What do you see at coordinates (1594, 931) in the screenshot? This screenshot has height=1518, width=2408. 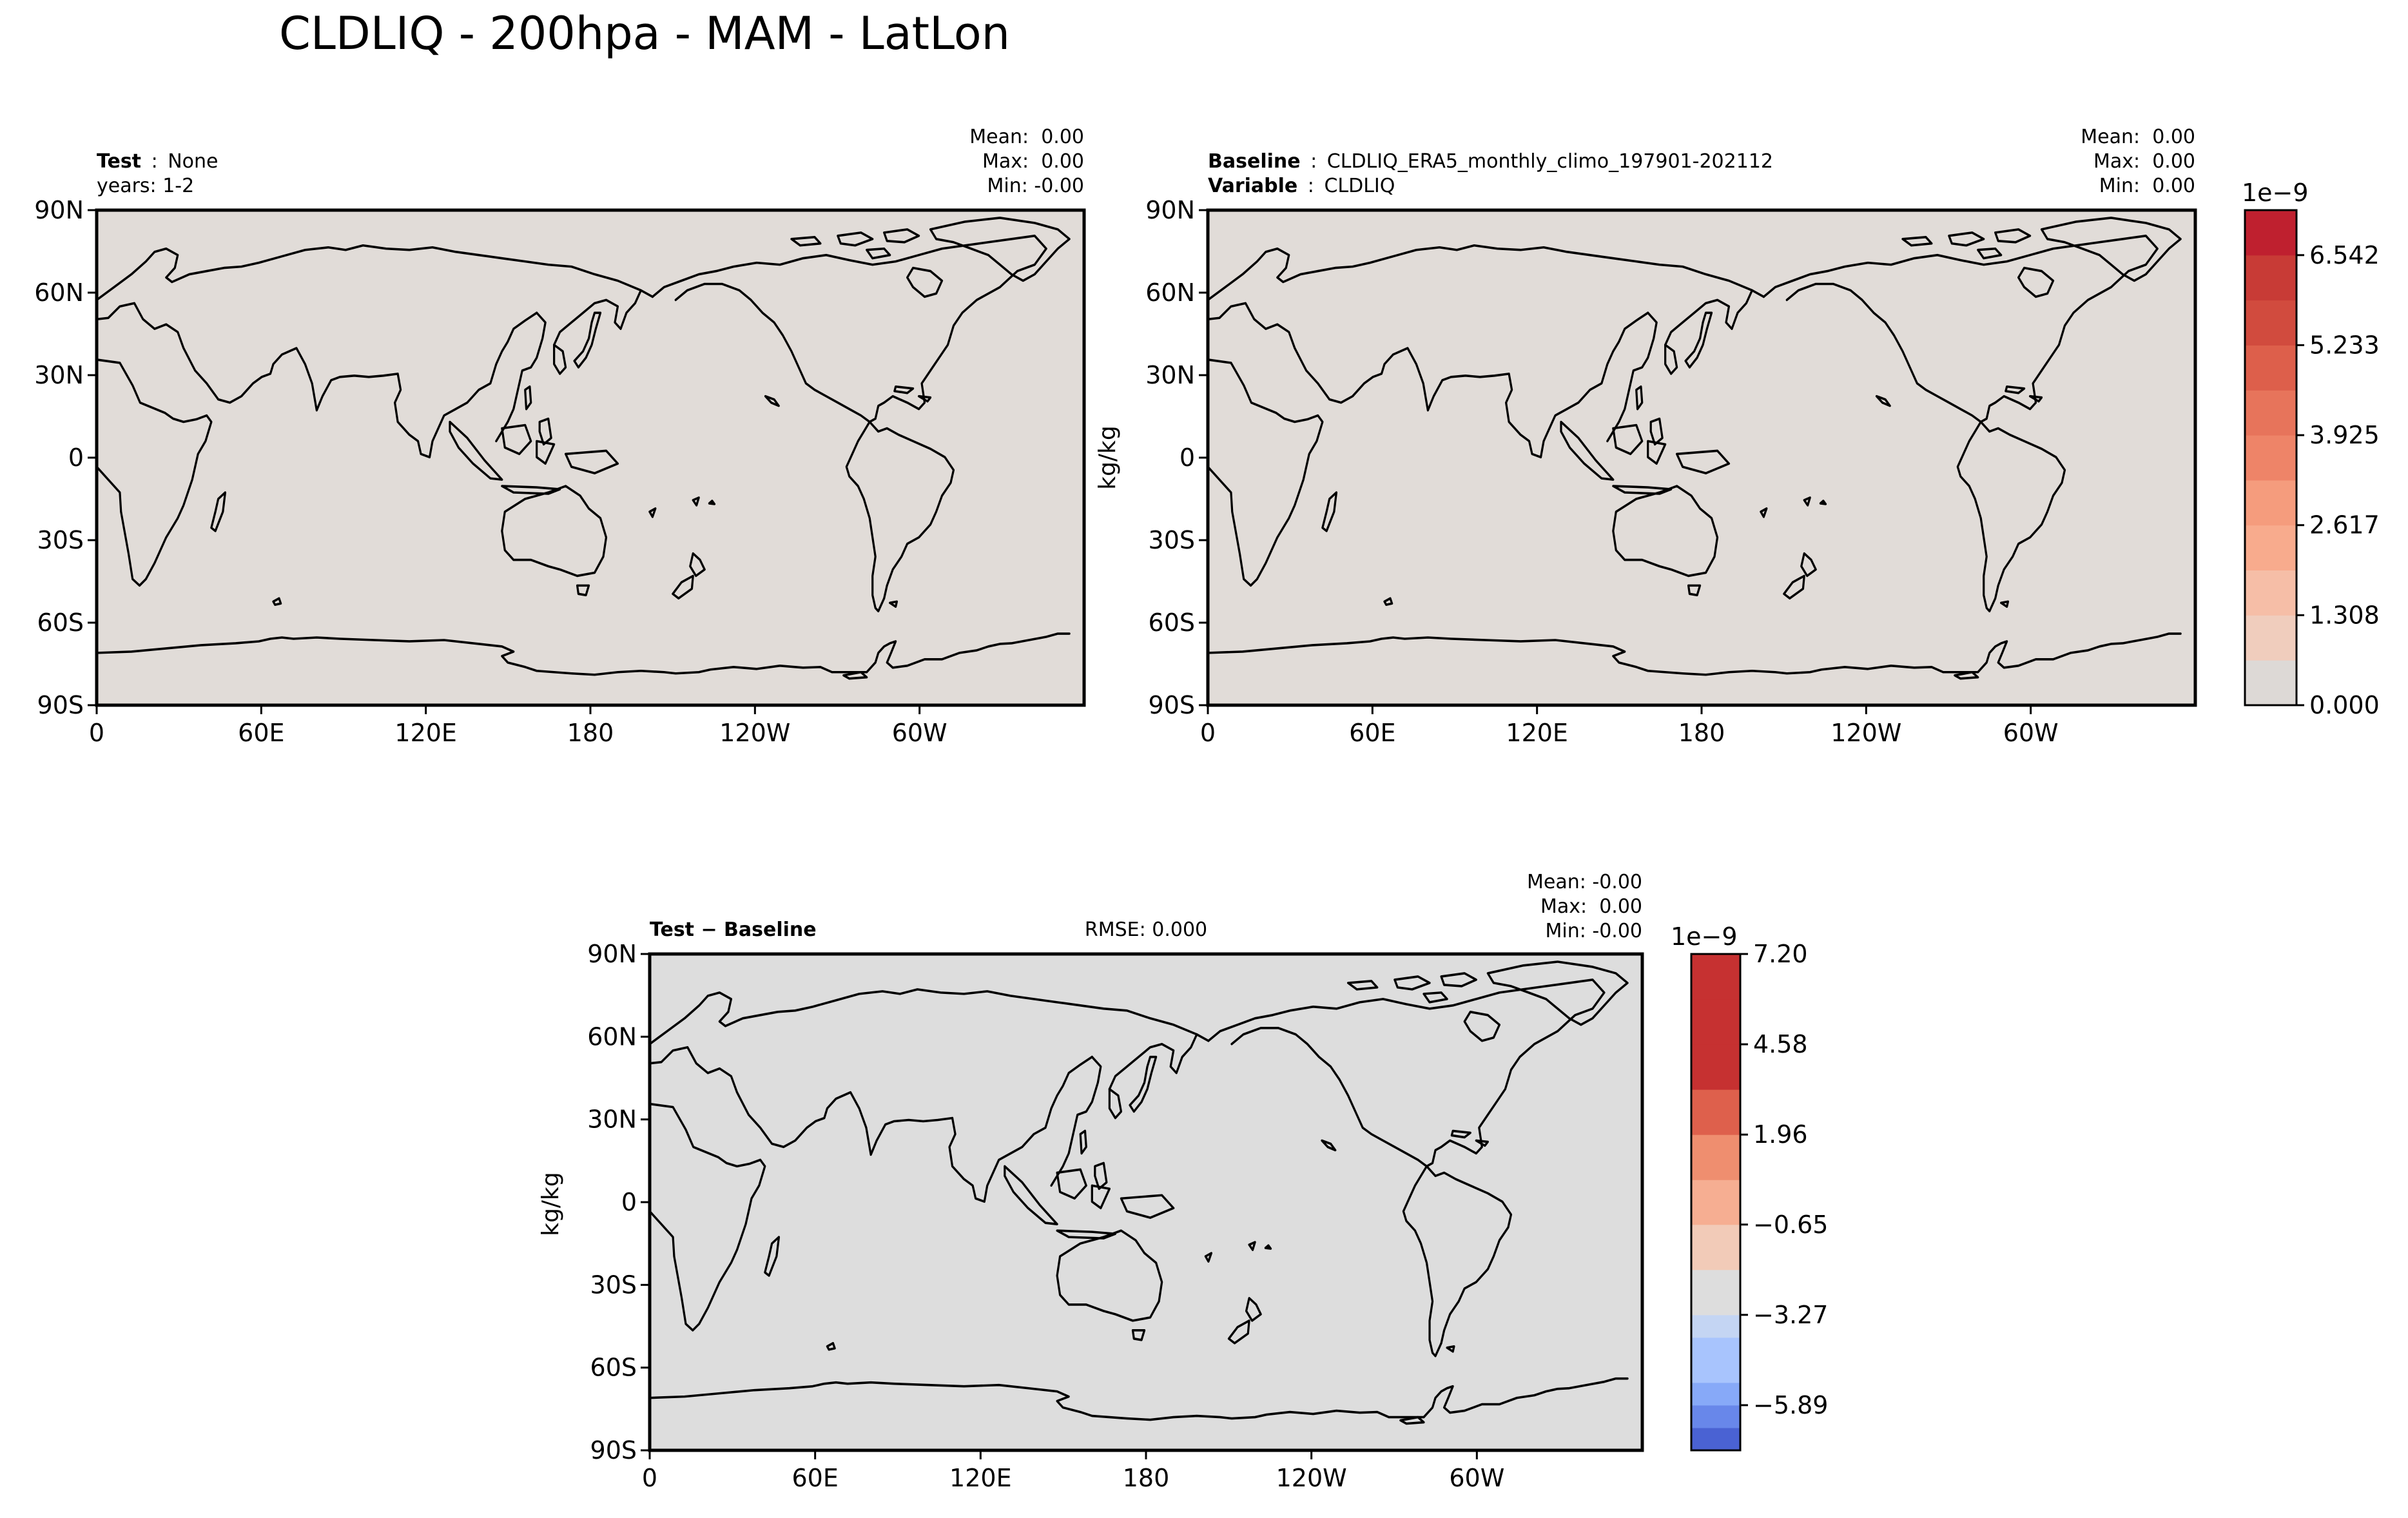 I see `panel-diff-stat-min: Min: -0.00` at bounding box center [1594, 931].